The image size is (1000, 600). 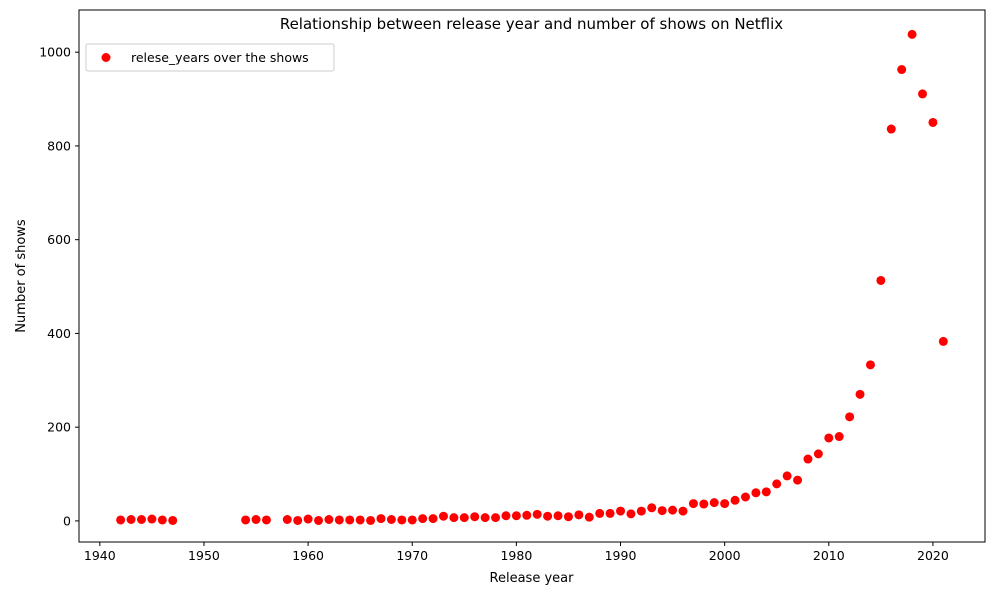 I want to click on y-tick-label: 600, so click(x=59, y=239).